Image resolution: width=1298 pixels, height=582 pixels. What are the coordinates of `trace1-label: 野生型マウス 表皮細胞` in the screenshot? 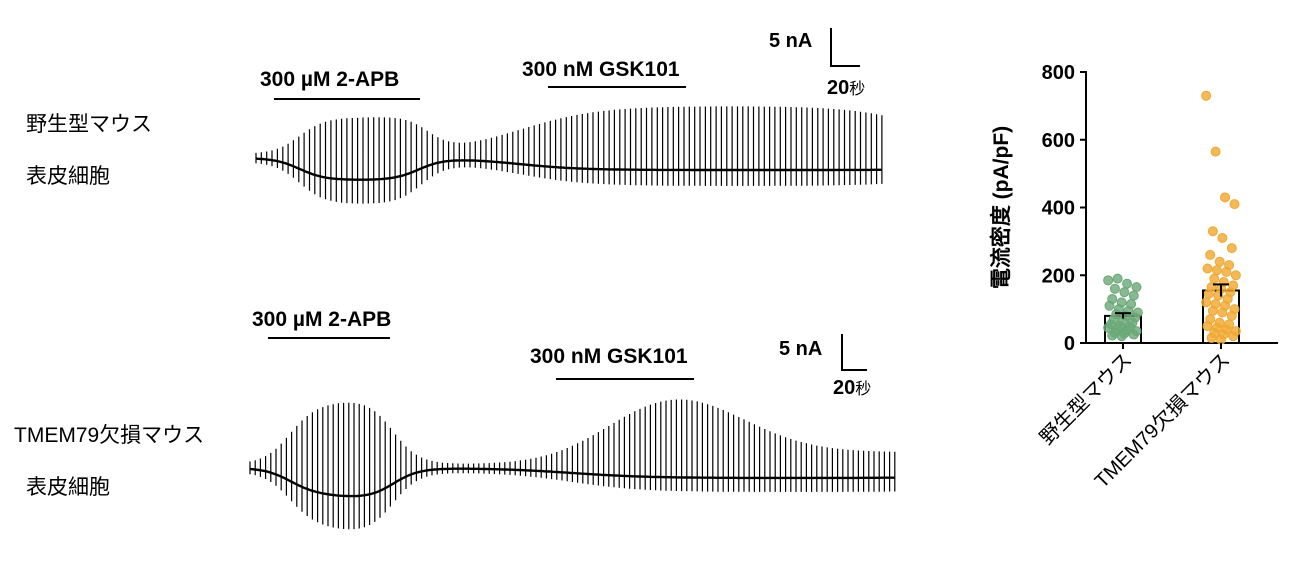 It's located at (89, 151).